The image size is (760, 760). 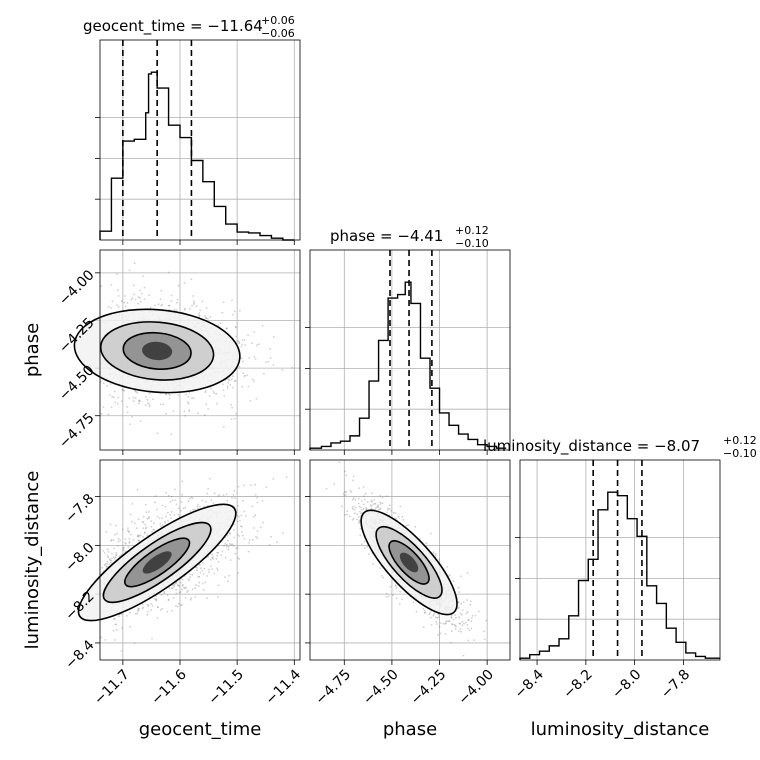 I want to click on title-geocent-time-main: geocent_time = −11.64, so click(x=173, y=26).